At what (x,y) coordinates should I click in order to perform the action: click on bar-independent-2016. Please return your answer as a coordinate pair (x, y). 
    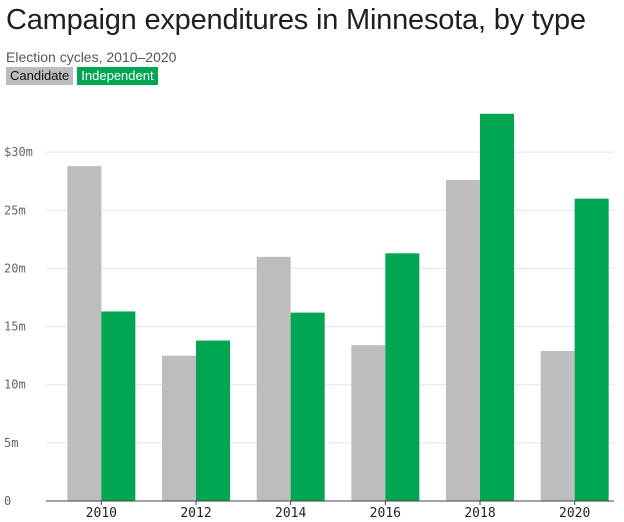
    Looking at the image, I should click on (402, 377).